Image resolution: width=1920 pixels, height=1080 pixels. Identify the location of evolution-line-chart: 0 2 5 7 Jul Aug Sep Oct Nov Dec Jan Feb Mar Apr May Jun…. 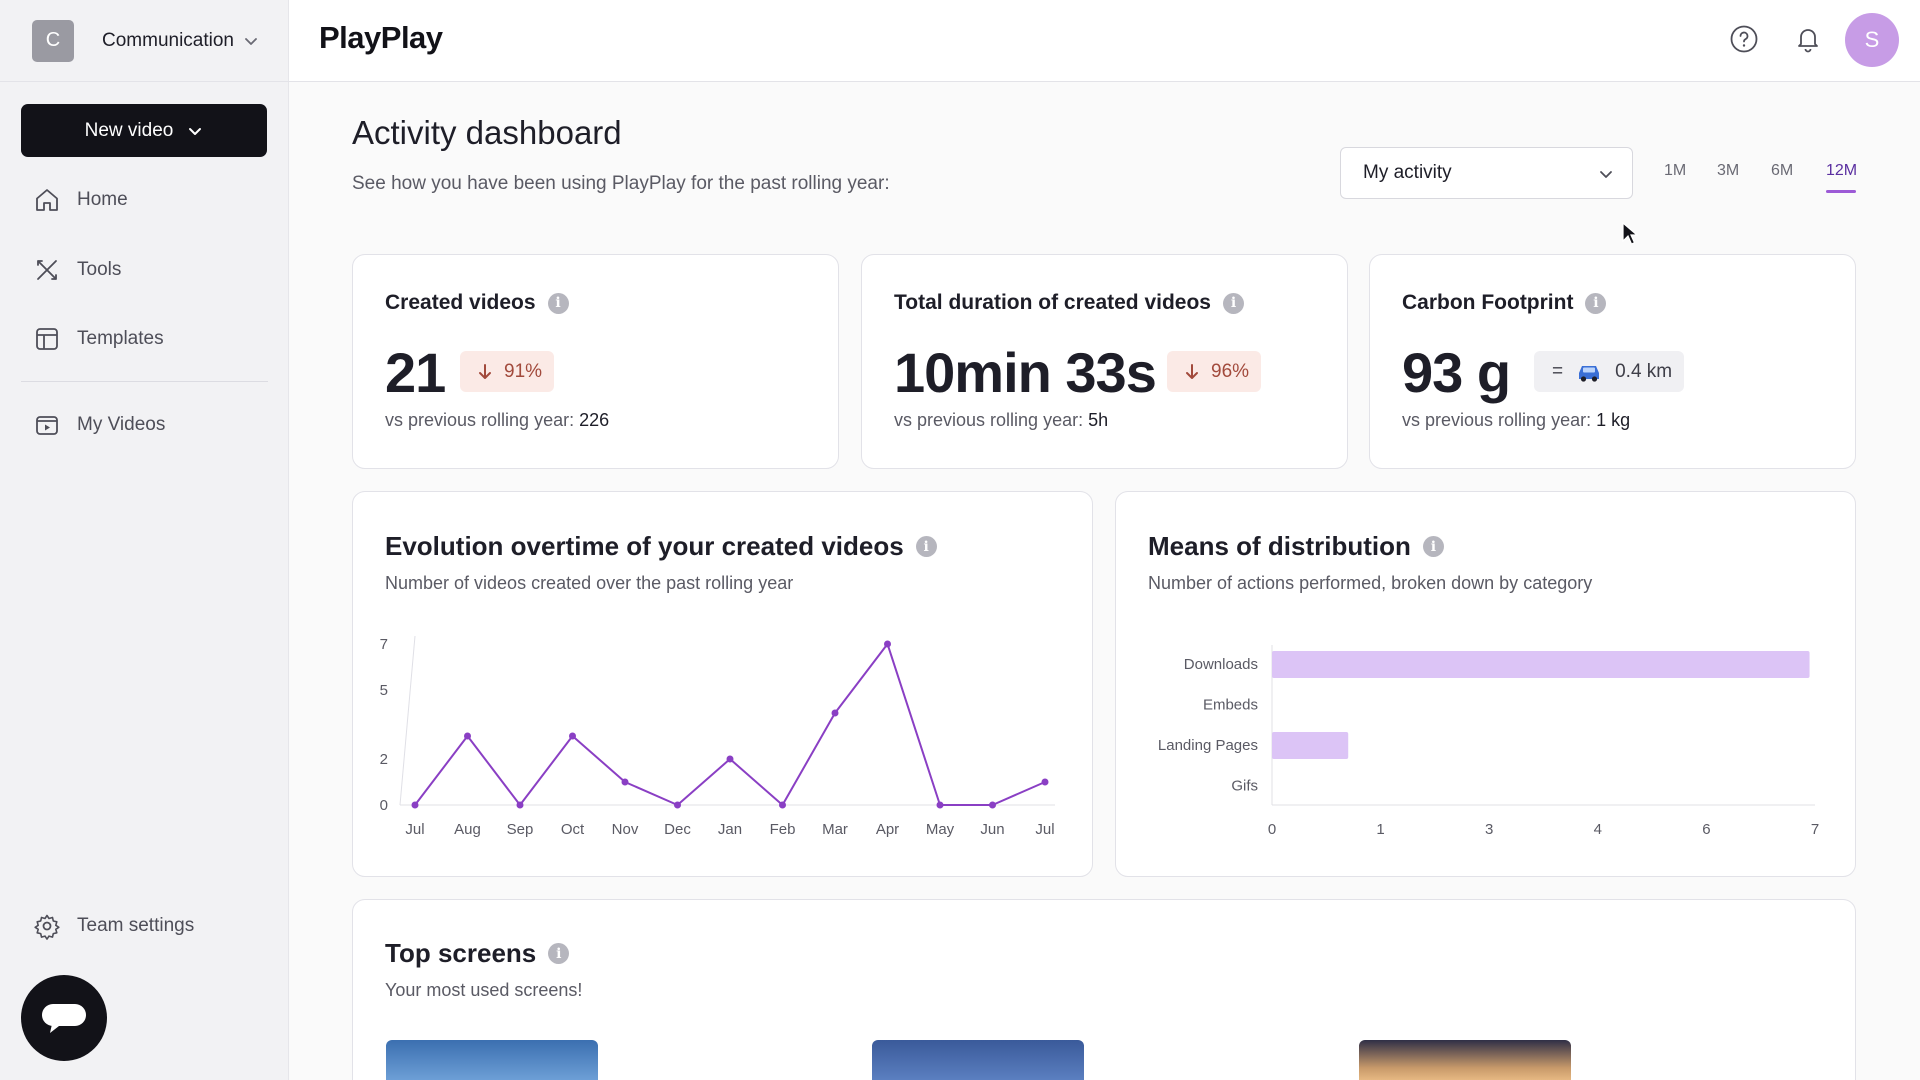
(717, 736).